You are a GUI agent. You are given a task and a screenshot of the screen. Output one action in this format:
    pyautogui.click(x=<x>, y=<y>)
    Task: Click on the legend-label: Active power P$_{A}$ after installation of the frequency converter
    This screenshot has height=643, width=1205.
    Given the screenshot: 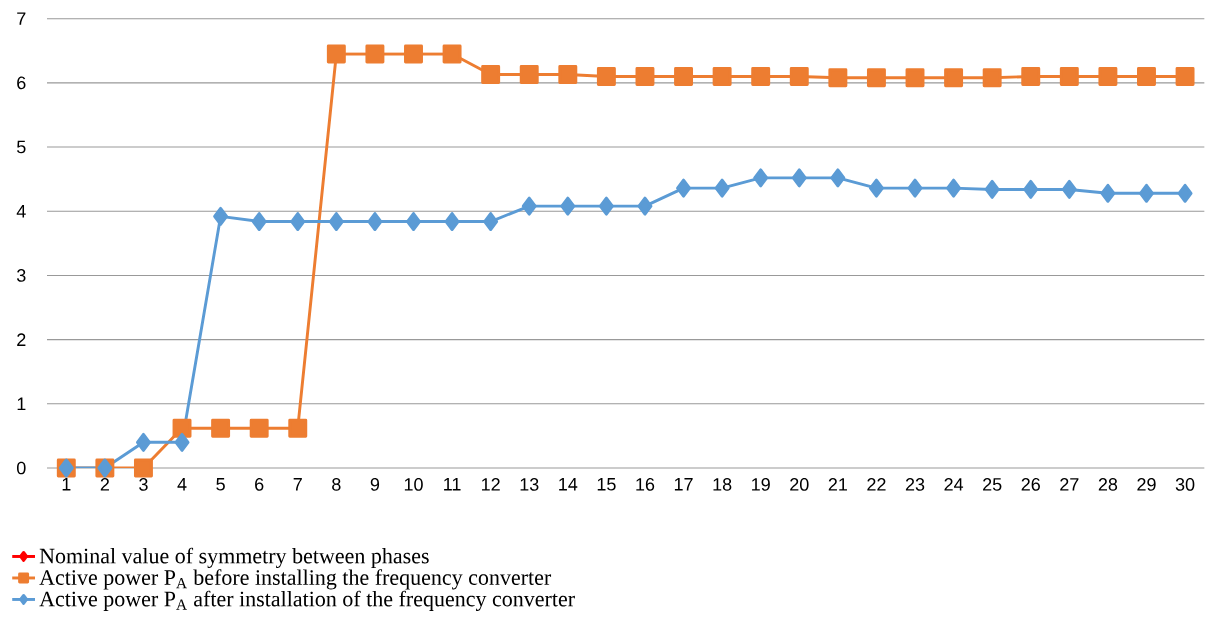 What is the action you would take?
    pyautogui.click(x=307, y=600)
    